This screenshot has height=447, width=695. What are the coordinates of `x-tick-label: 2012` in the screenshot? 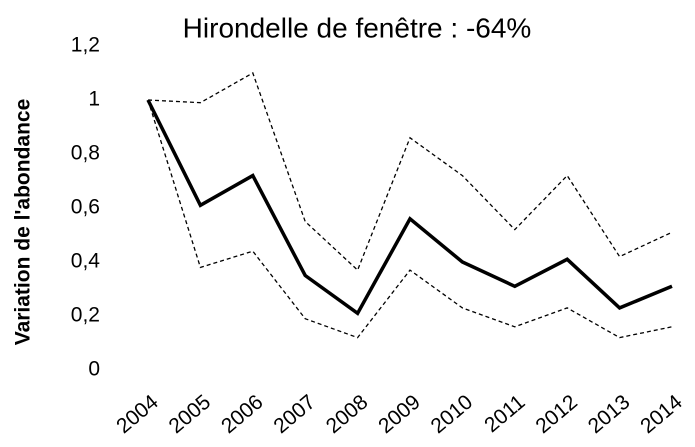 It's located at (556, 414).